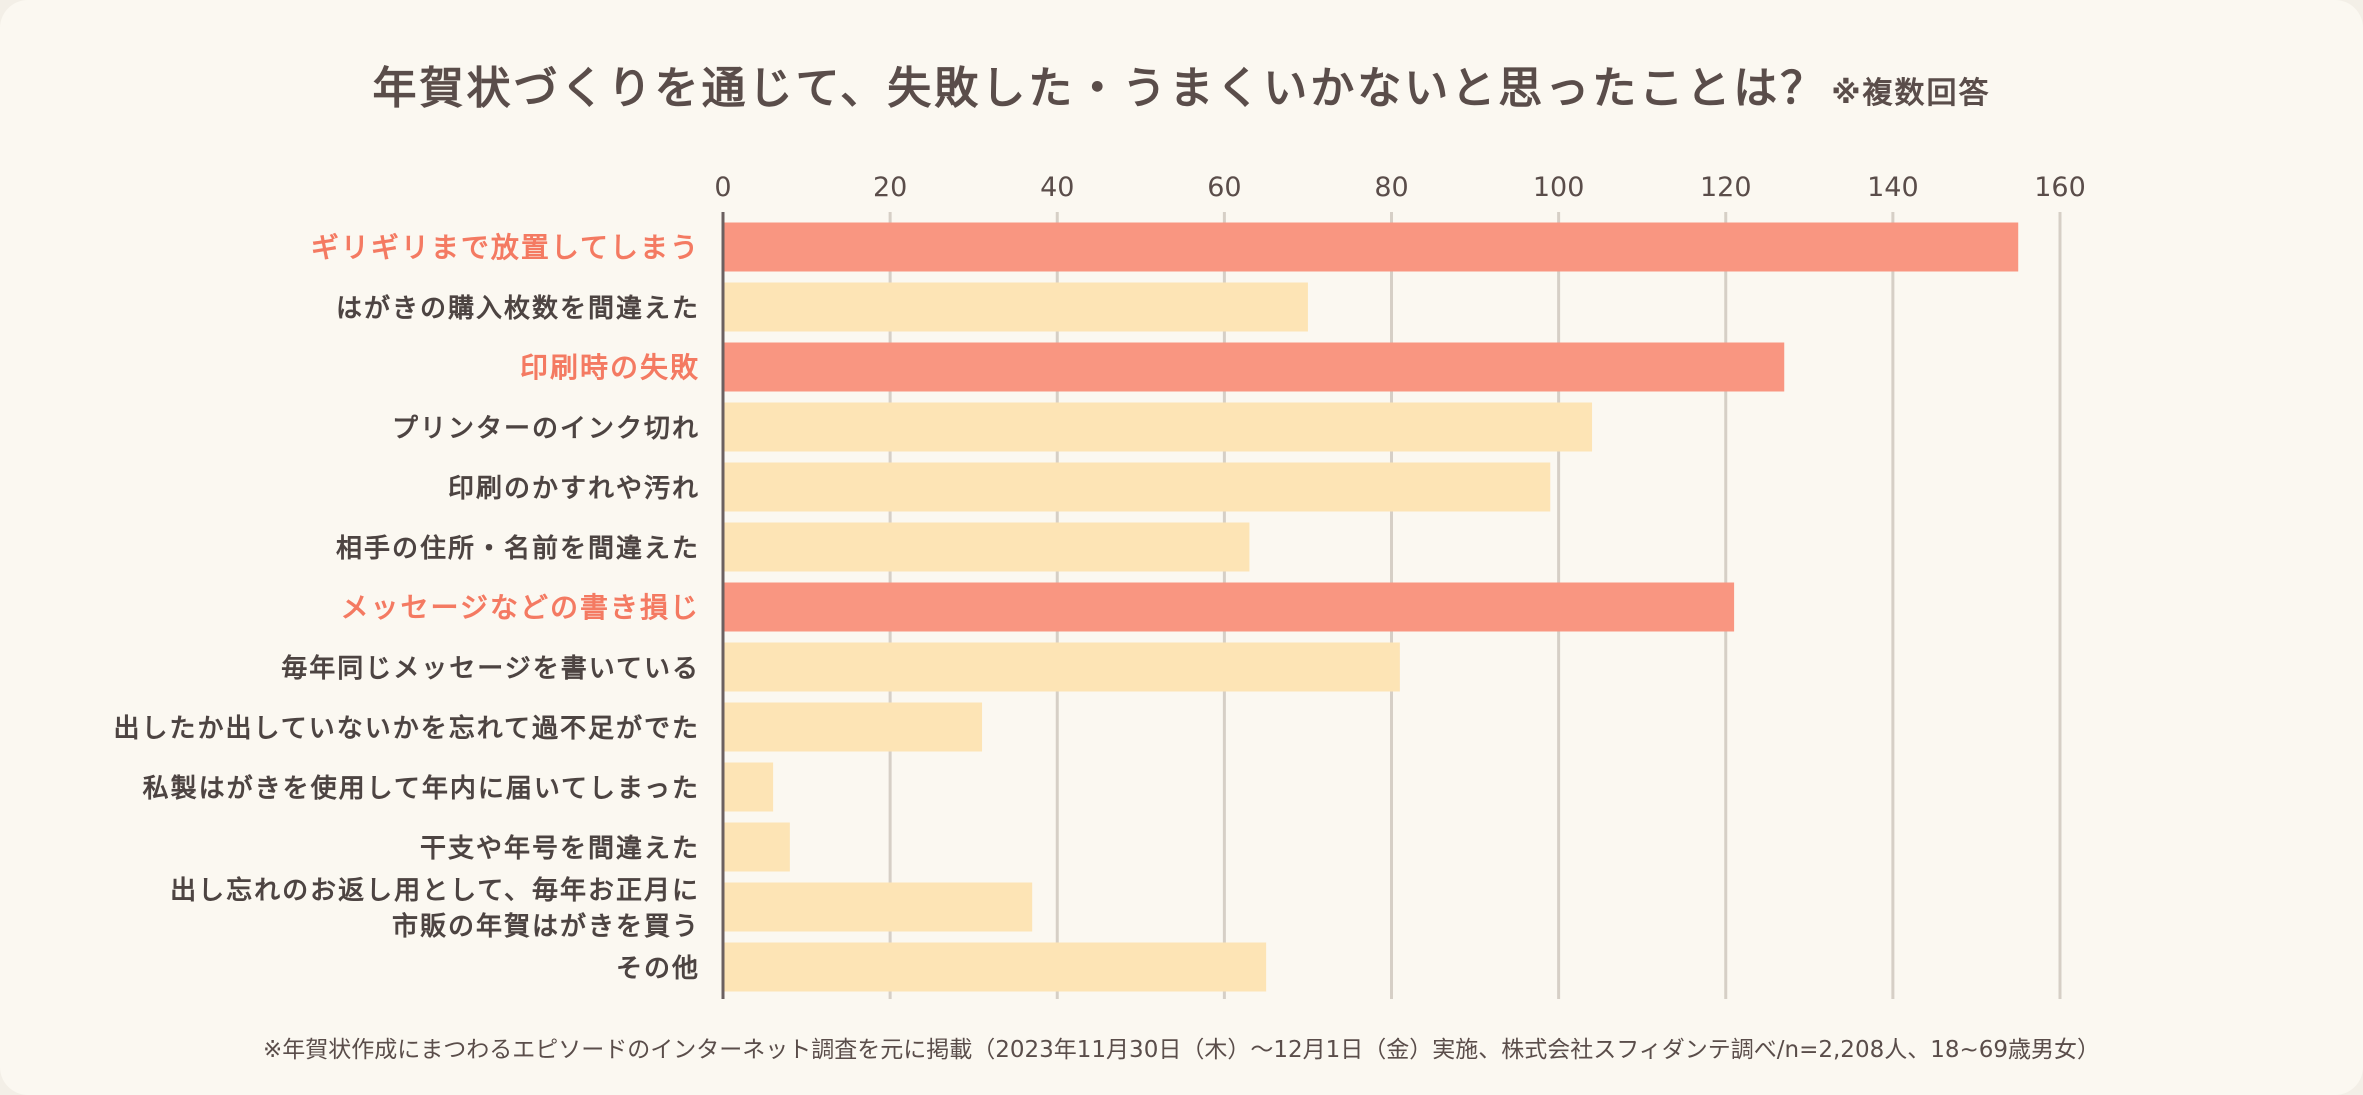 The height and width of the screenshot is (1095, 2363). What do you see at coordinates (546, 926) in the screenshot?
I see `category-label: 市販の年賀はがきを買う` at bounding box center [546, 926].